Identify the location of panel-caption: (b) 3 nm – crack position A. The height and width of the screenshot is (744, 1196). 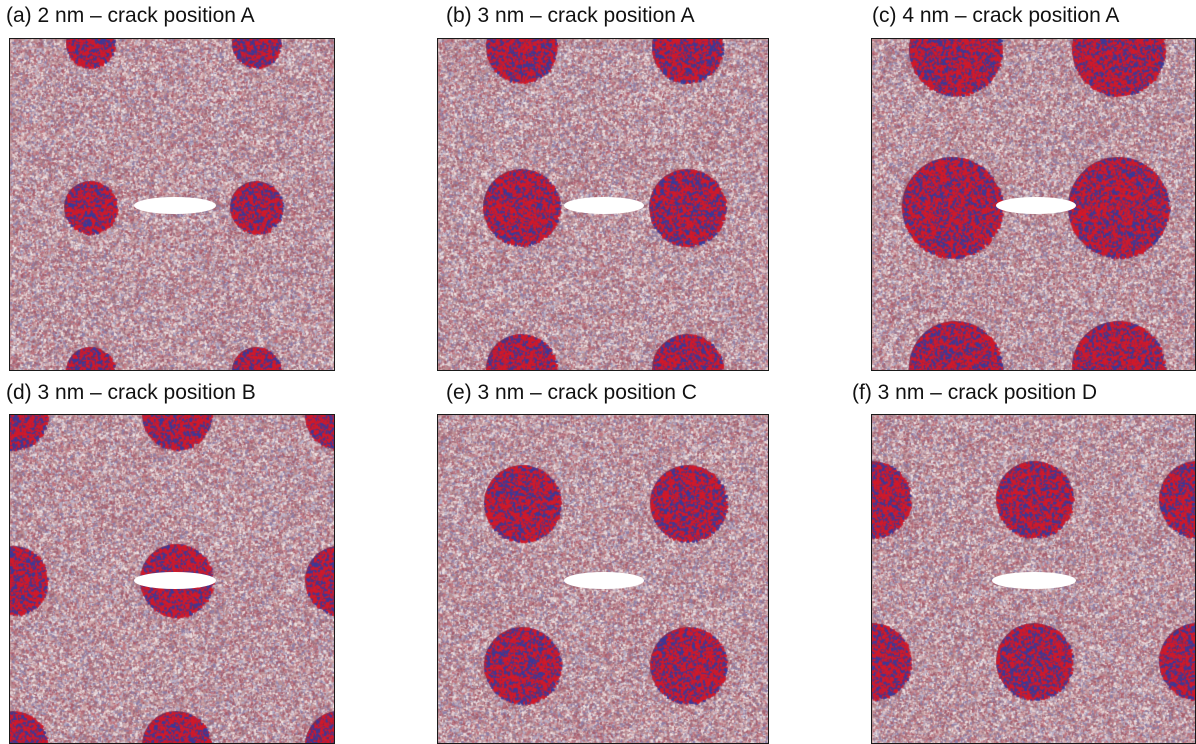
(570, 15).